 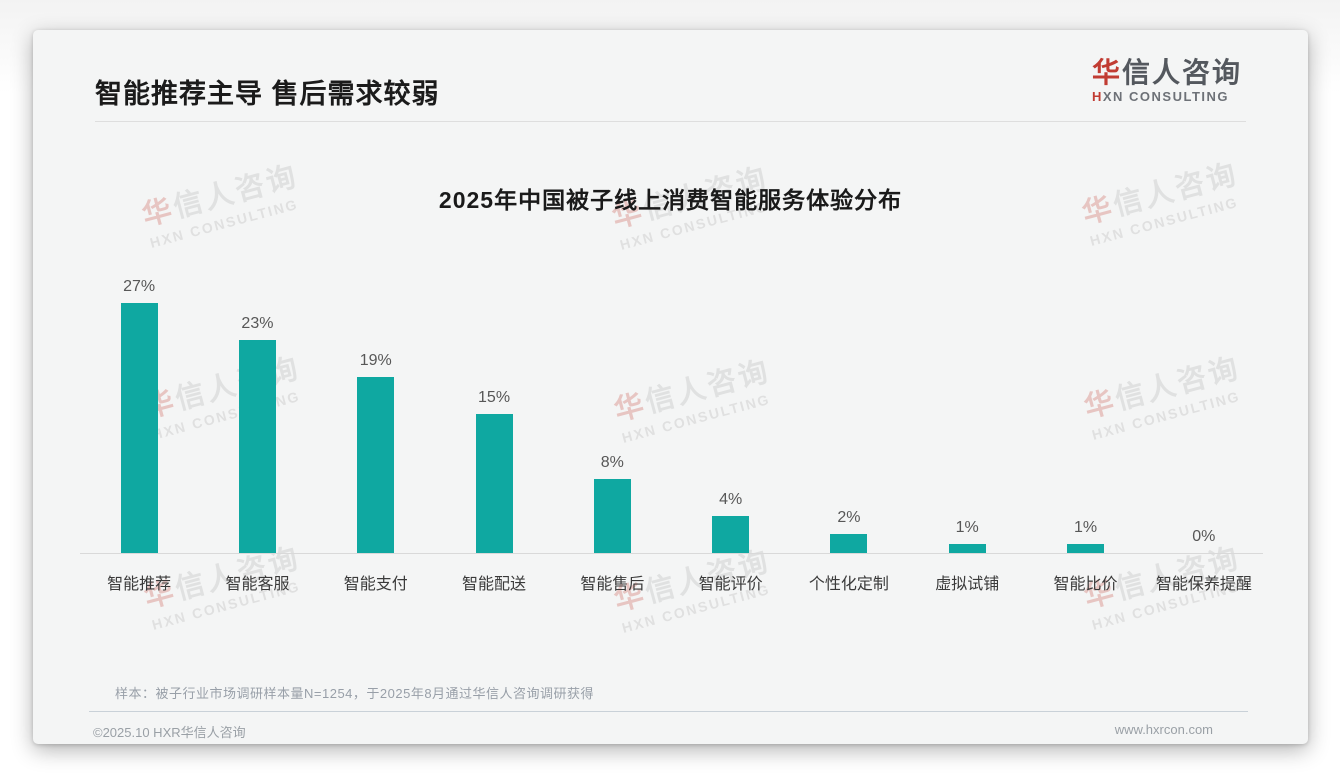 I want to click on bar-column: 8%, so click(x=612, y=403).